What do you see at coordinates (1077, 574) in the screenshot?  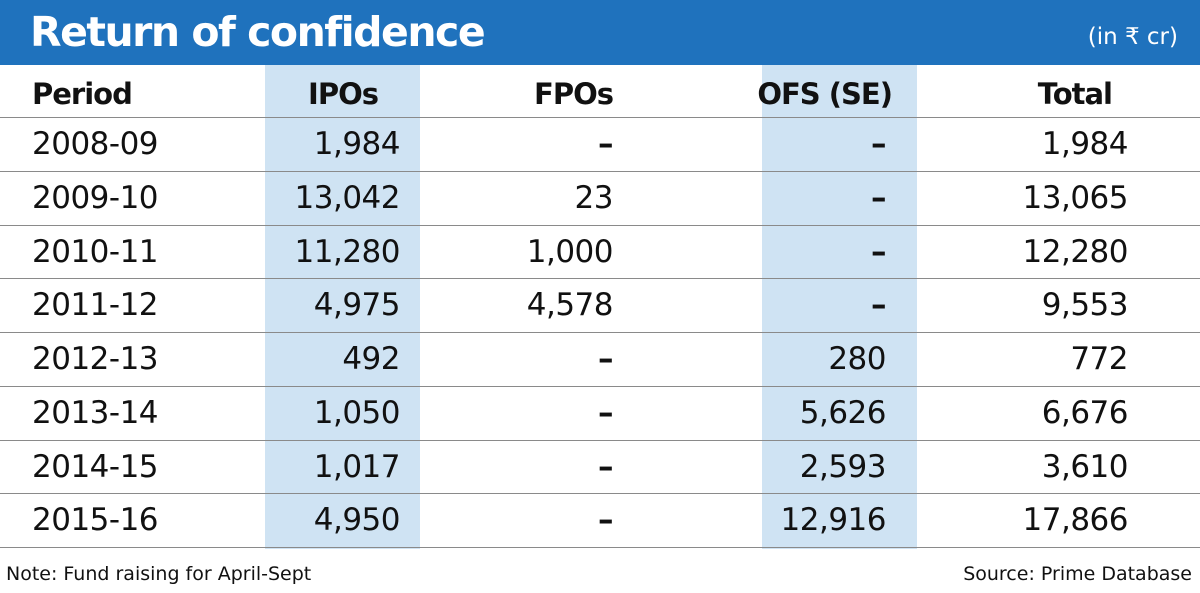 I see `source-credit: Source: Prime Database` at bounding box center [1077, 574].